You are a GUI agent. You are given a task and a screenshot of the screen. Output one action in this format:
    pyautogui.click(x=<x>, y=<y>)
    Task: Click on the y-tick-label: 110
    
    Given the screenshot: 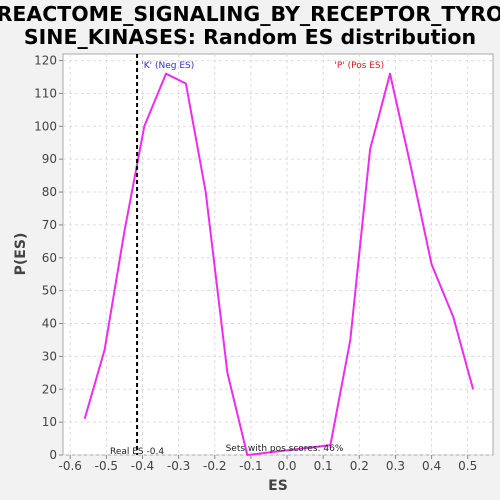 What is the action you would take?
    pyautogui.click(x=45, y=93)
    